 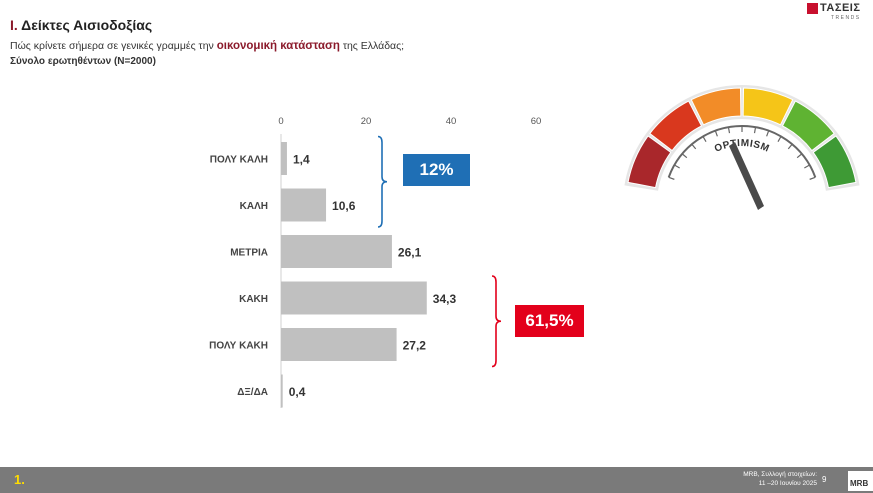 I want to click on data-label: 10,6, so click(x=344, y=206).